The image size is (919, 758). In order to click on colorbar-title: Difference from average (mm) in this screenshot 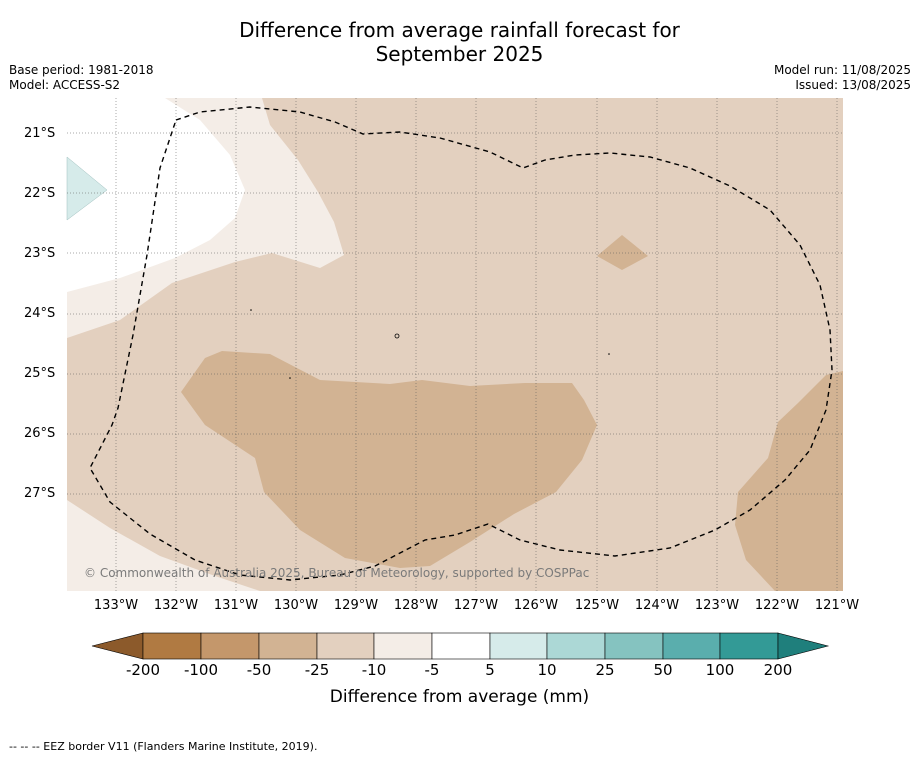, I will do `click(459, 697)`.